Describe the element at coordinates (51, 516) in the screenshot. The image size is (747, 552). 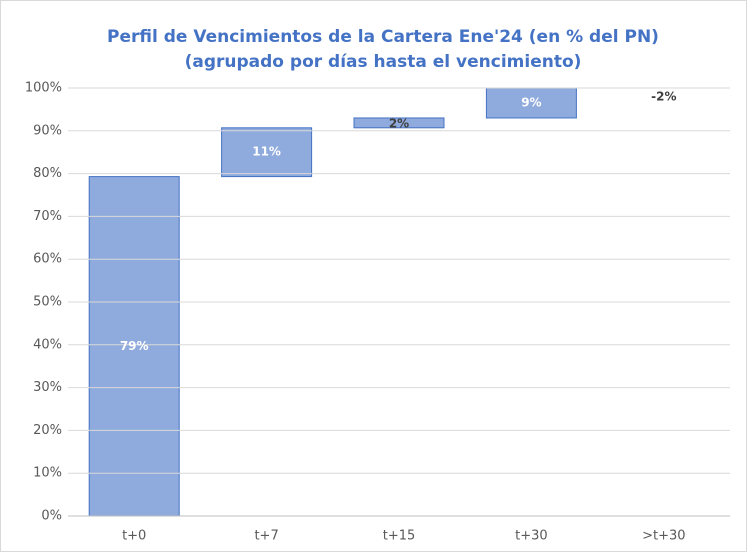
I see `y-tick-label: 0%` at that location.